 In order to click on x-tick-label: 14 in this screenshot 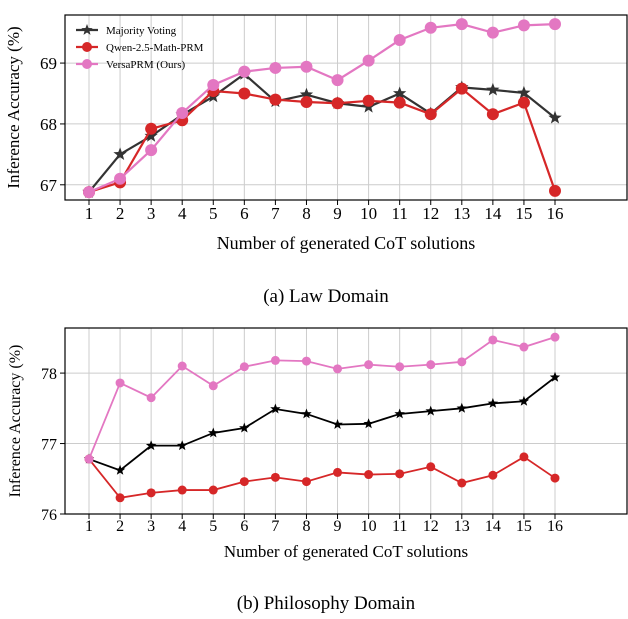, I will do `click(493, 526)`.